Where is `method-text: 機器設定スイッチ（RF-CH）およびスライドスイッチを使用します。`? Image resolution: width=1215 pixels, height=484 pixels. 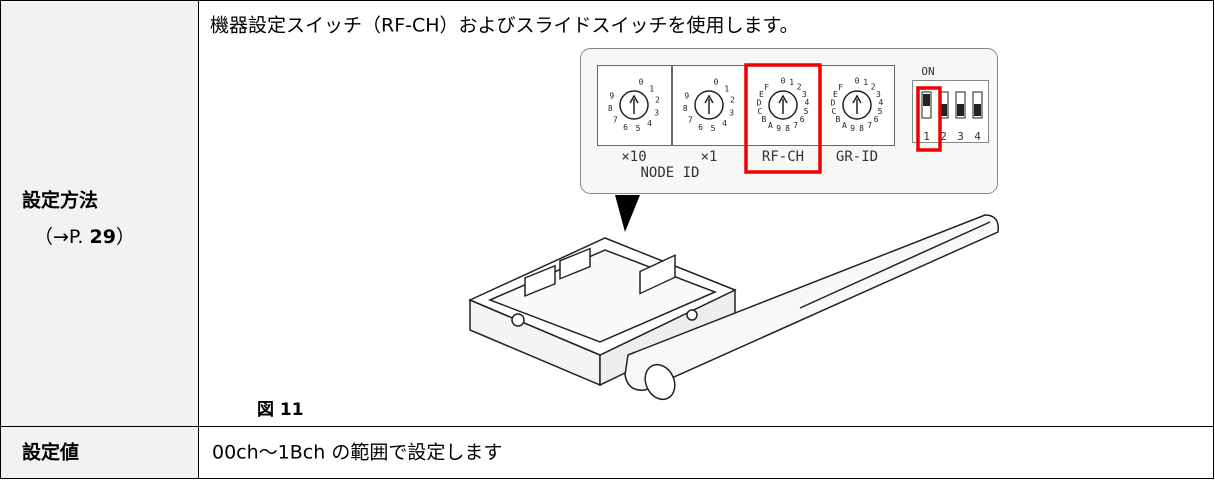 method-text: 機器設定スイッチ（RF-CH）およびスライドスイッチを使用します。 is located at coordinates (504, 26).